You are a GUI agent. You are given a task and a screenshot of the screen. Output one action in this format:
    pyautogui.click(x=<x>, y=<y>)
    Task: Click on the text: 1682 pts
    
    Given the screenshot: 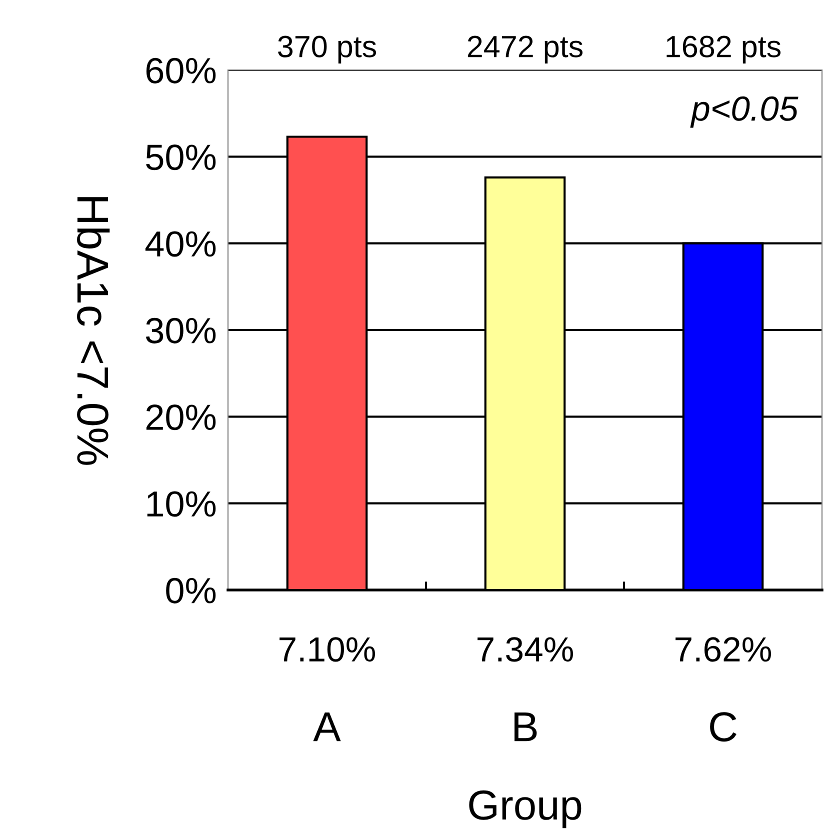 What is the action you would take?
    pyautogui.click(x=723, y=50)
    